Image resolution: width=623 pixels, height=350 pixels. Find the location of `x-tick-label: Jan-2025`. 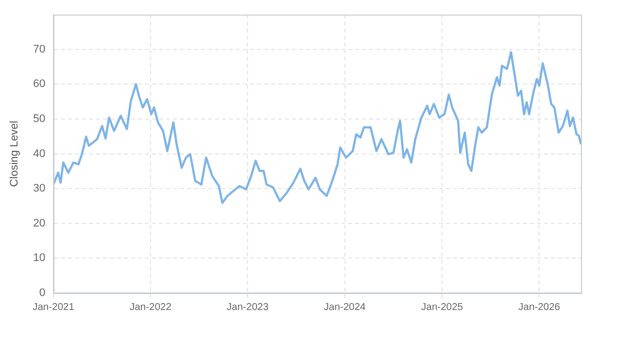

x-tick-label: Jan-2025 is located at coordinates (442, 307).